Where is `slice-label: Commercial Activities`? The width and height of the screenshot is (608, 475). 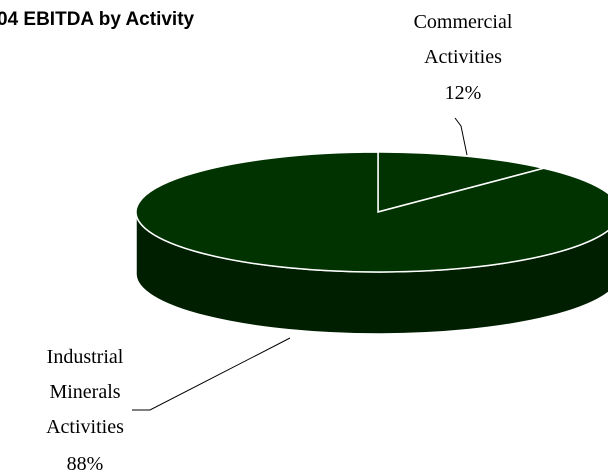 slice-label: Commercial Activities is located at coordinates (463, 39).